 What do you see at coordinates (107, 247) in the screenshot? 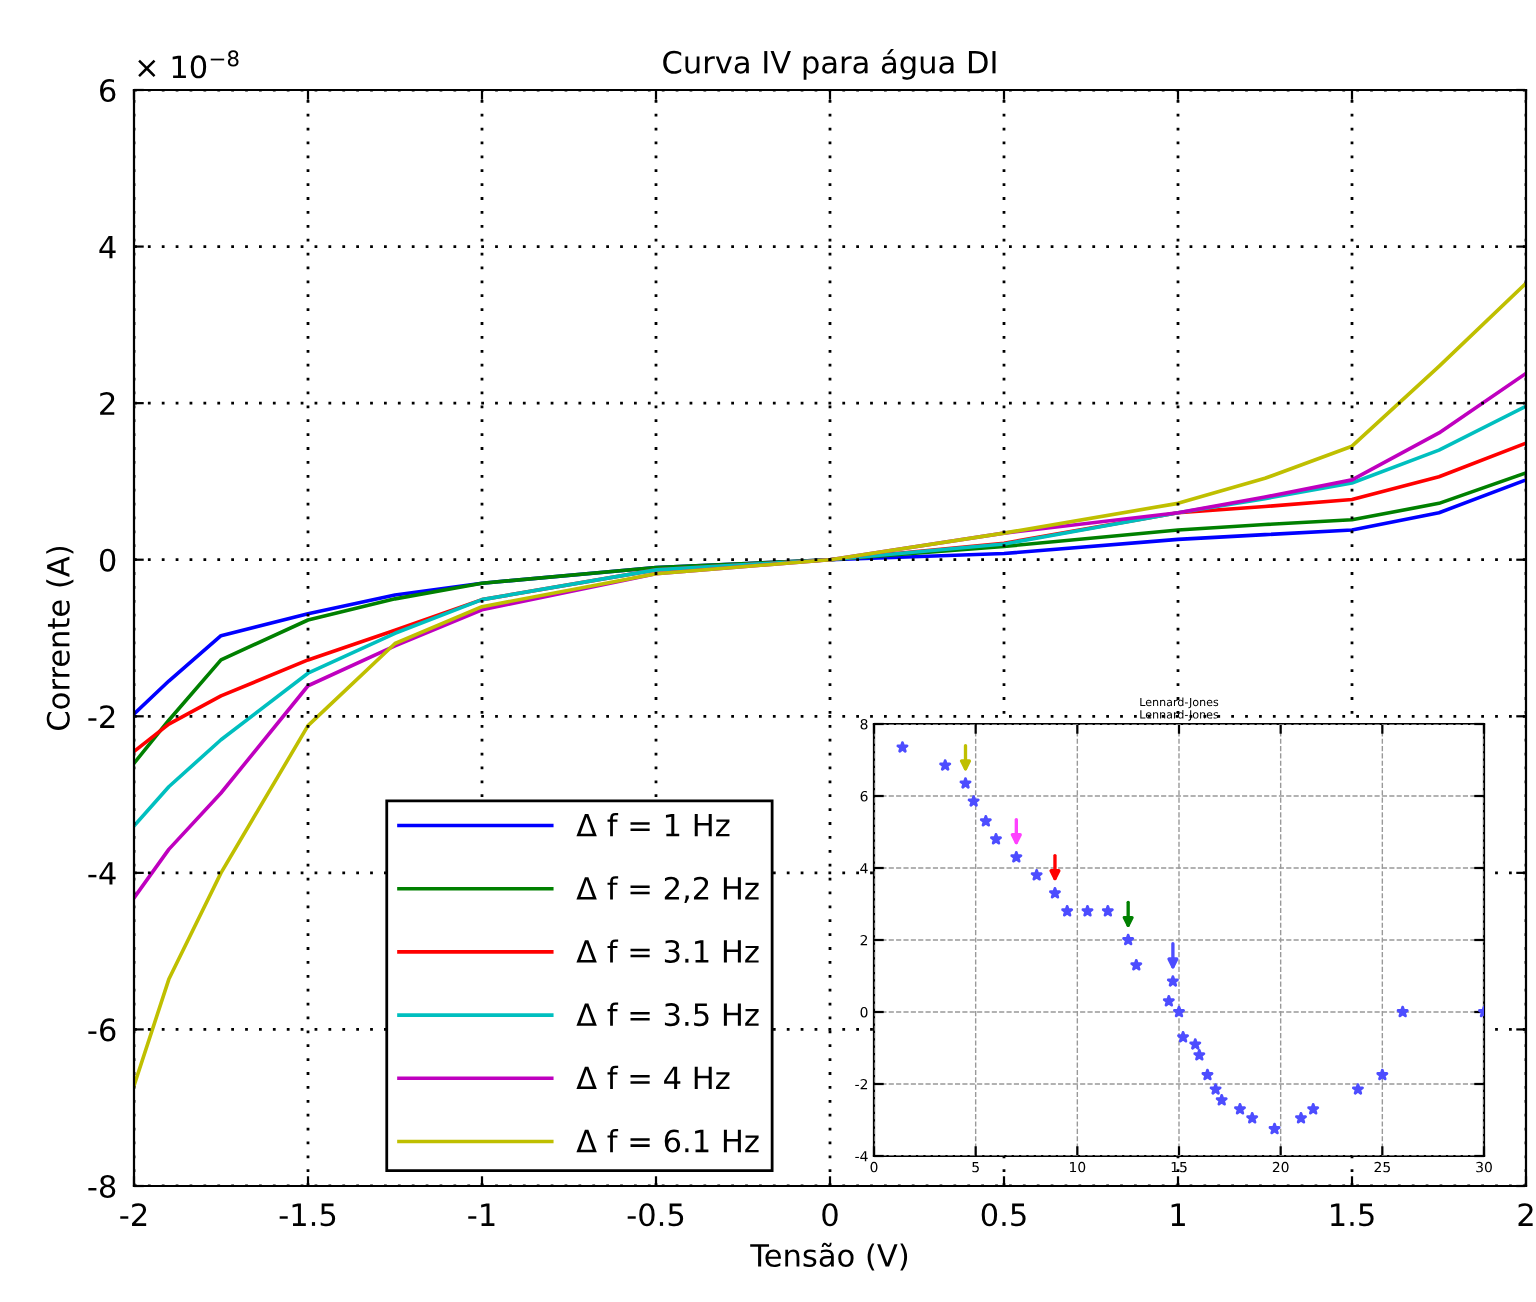
I see `y-tick-label: 4` at bounding box center [107, 247].